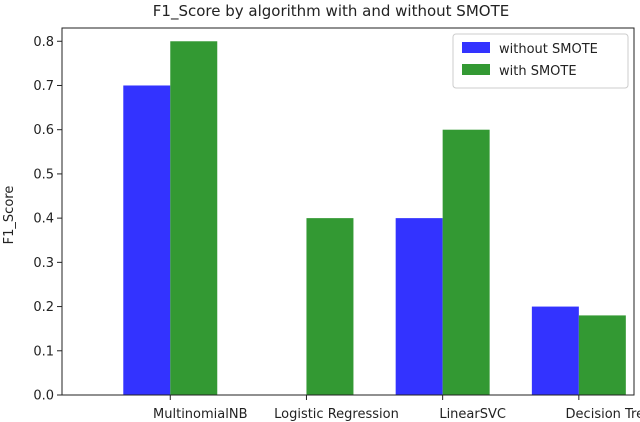 The width and height of the screenshot is (640, 422). I want to click on y-tick-label: 0.0, so click(43, 396).